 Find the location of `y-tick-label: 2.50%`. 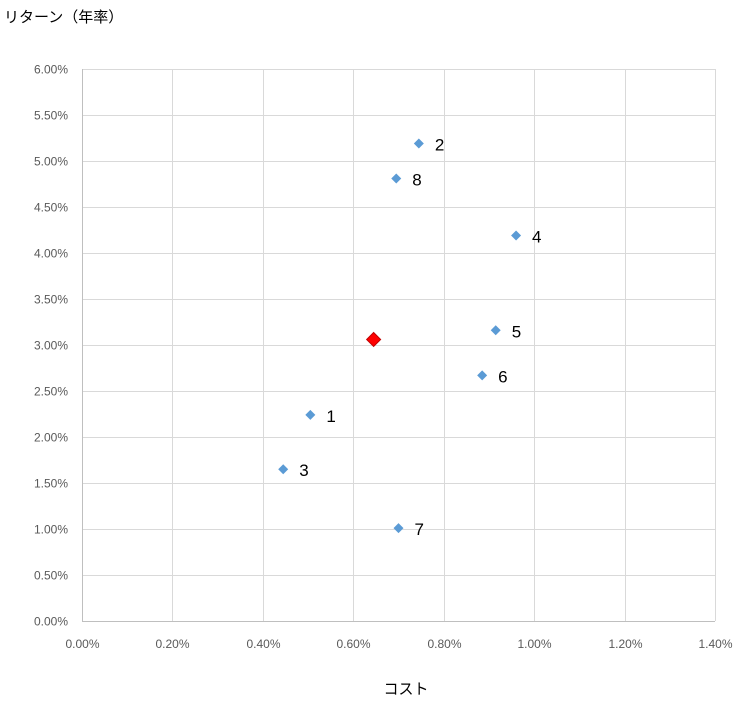

y-tick-label: 2.50% is located at coordinates (51, 392).